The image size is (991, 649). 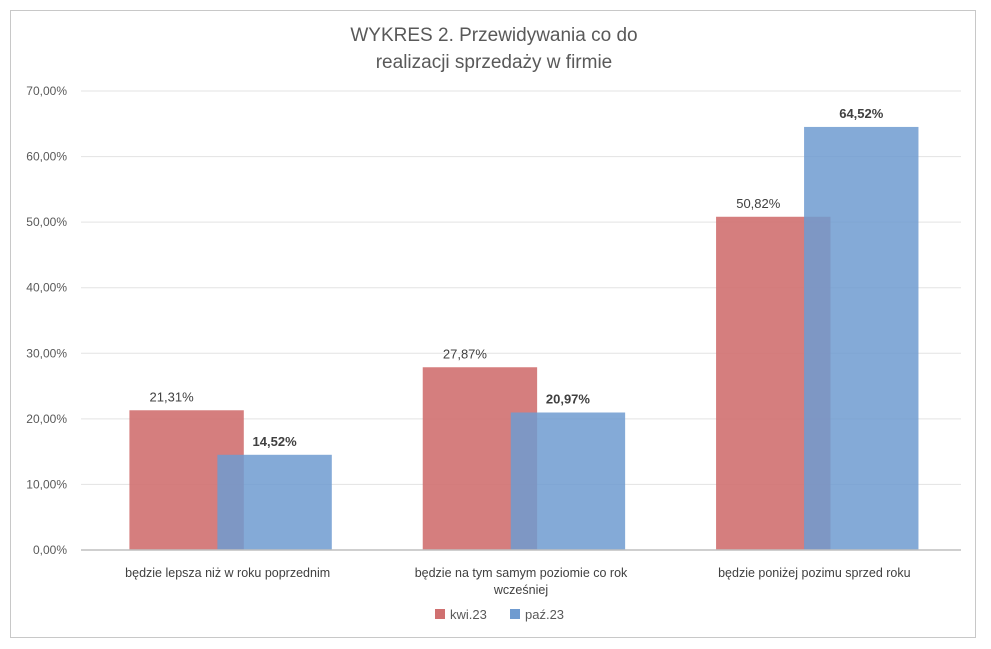 What do you see at coordinates (814, 573) in the screenshot?
I see `x-tick-label: będzie poniżej pozimu sprzed roku` at bounding box center [814, 573].